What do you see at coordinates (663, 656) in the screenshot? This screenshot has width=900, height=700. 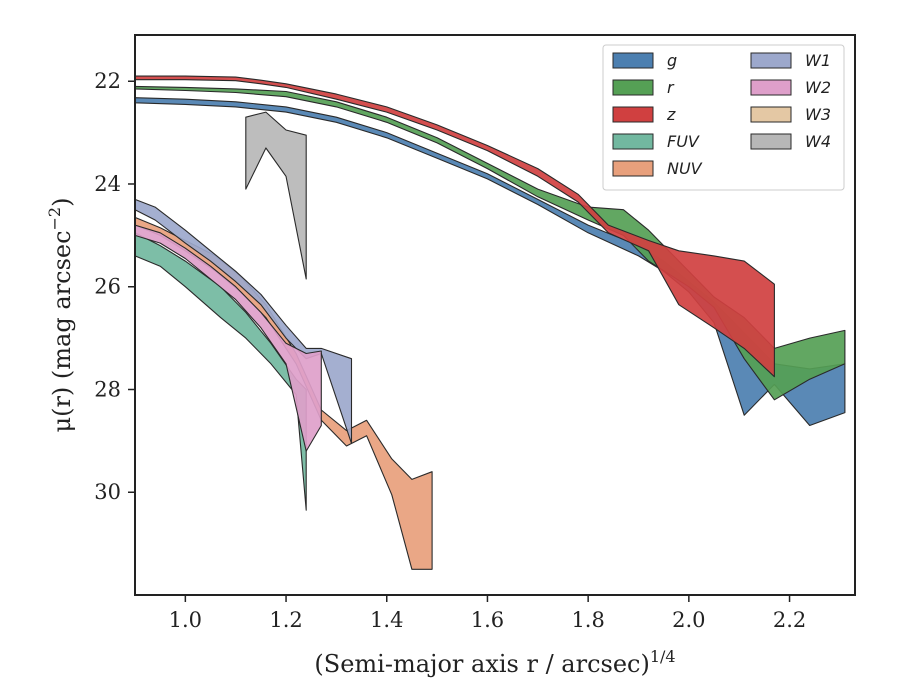 I see `x-axis-label-exponent: 1/4` at bounding box center [663, 656].